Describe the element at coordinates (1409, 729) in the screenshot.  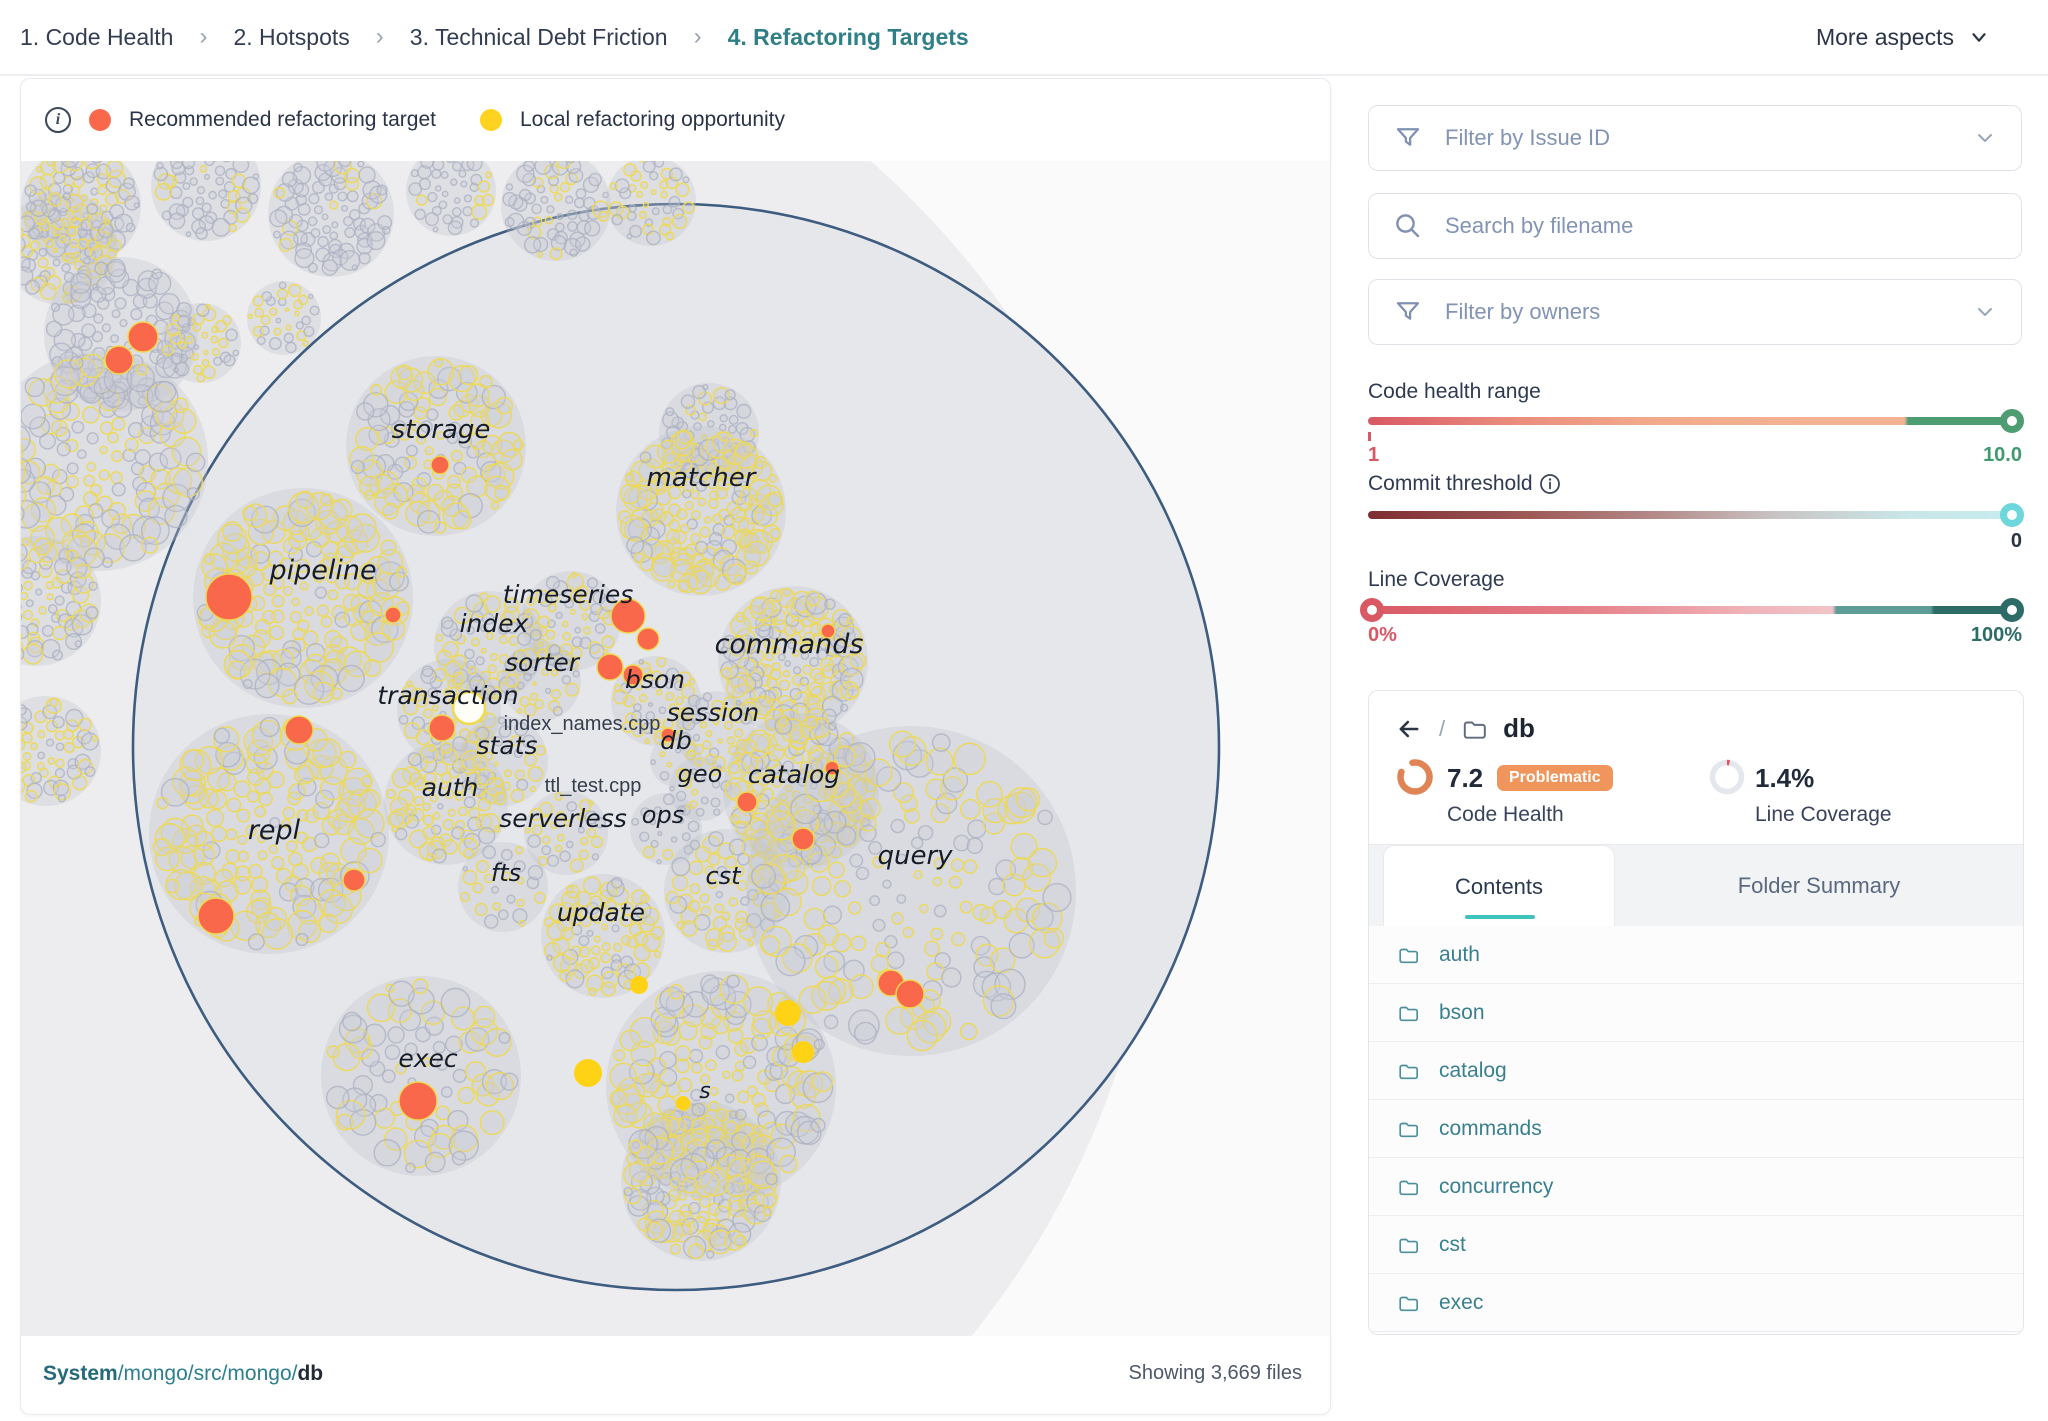
I see `back-arrow-icon` at that location.